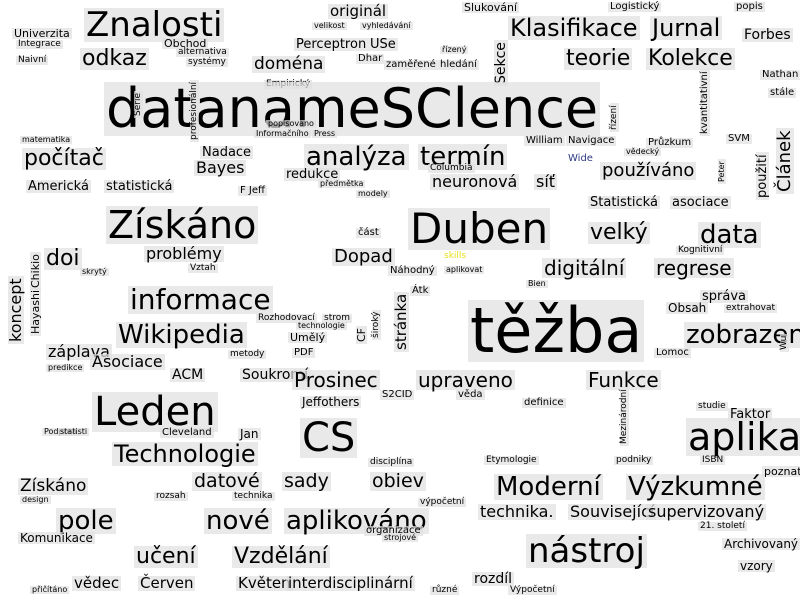  I want to click on word: vyhledávání, so click(386, 25).